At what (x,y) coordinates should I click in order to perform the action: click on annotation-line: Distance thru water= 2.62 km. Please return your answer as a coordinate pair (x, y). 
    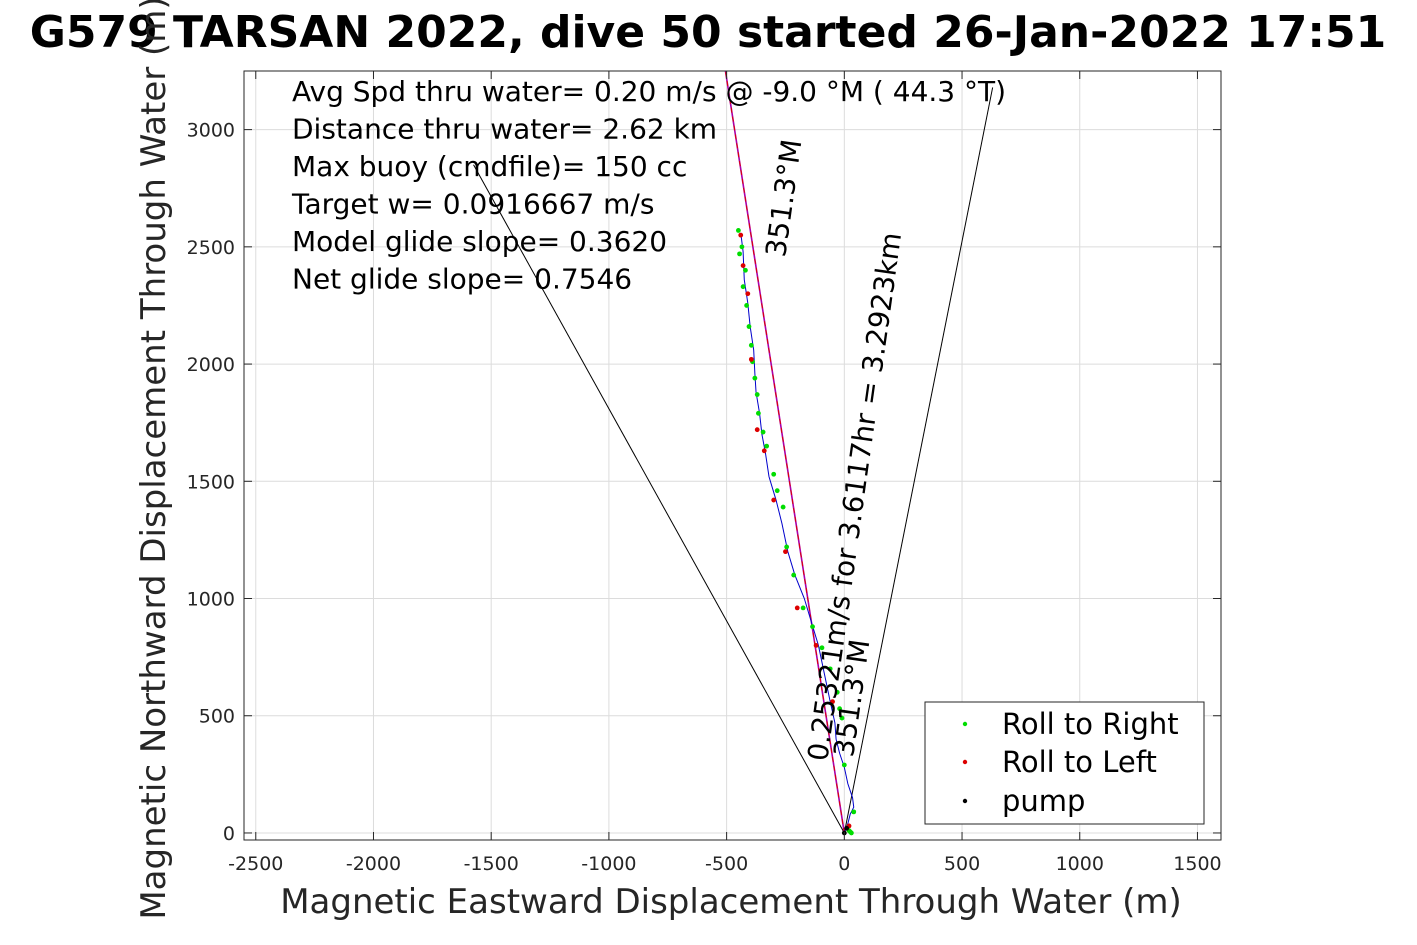
    Looking at the image, I should click on (504, 129).